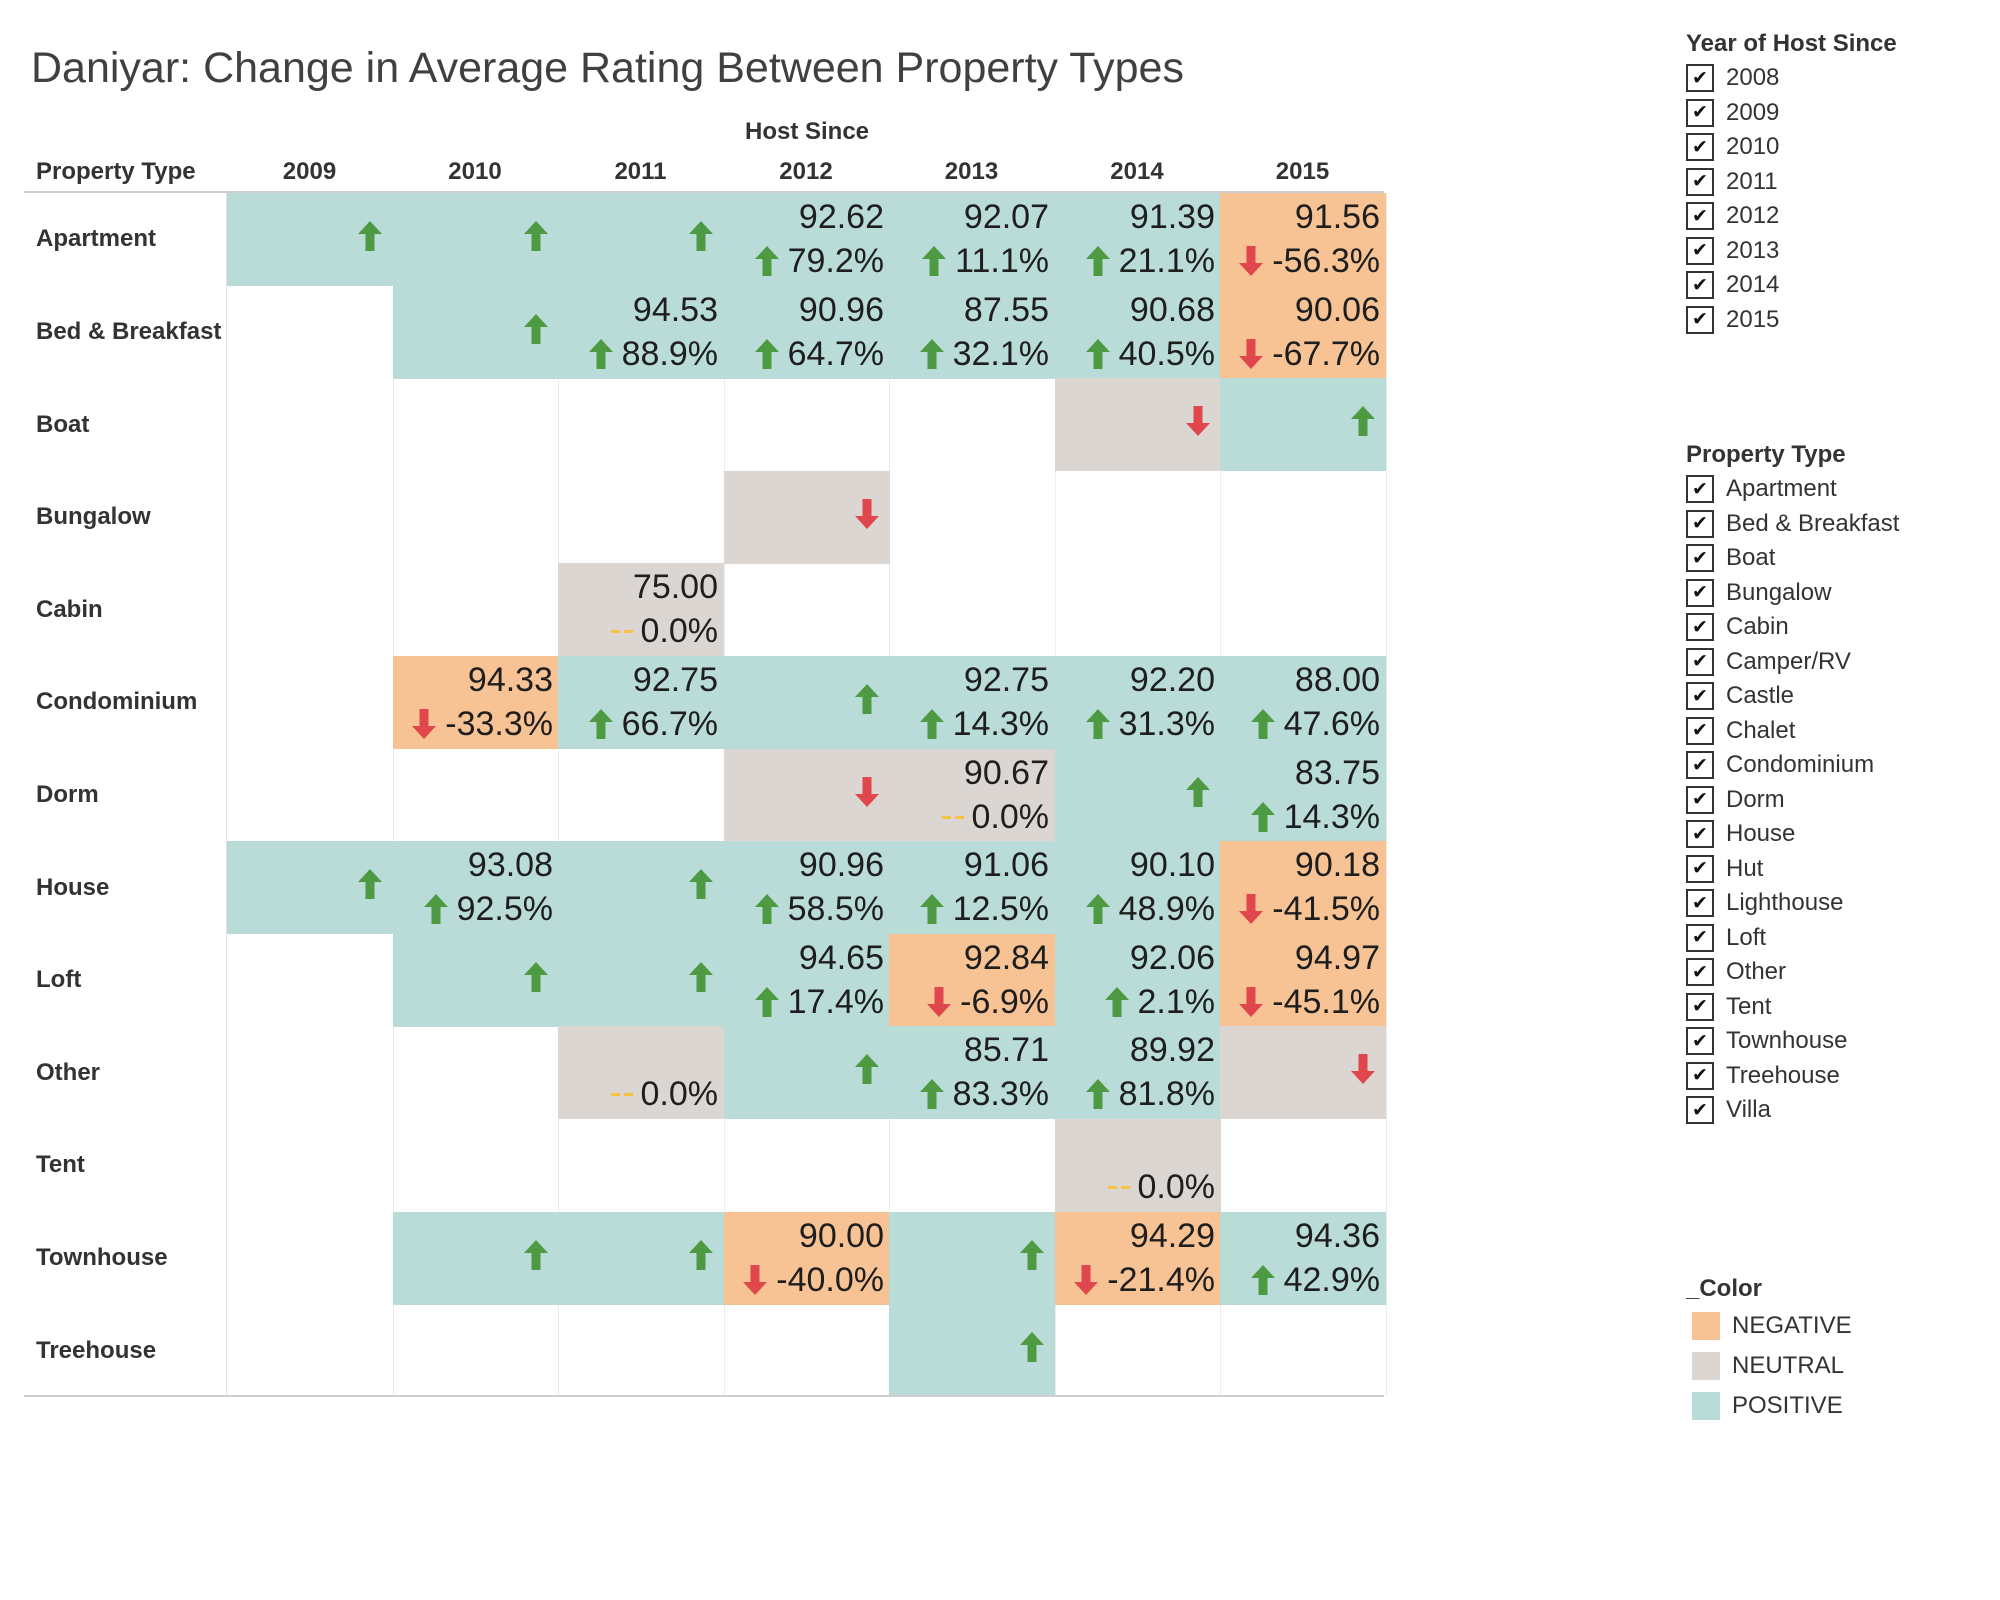  What do you see at coordinates (1751, 557) in the screenshot?
I see `filter-option-label: Boat` at bounding box center [1751, 557].